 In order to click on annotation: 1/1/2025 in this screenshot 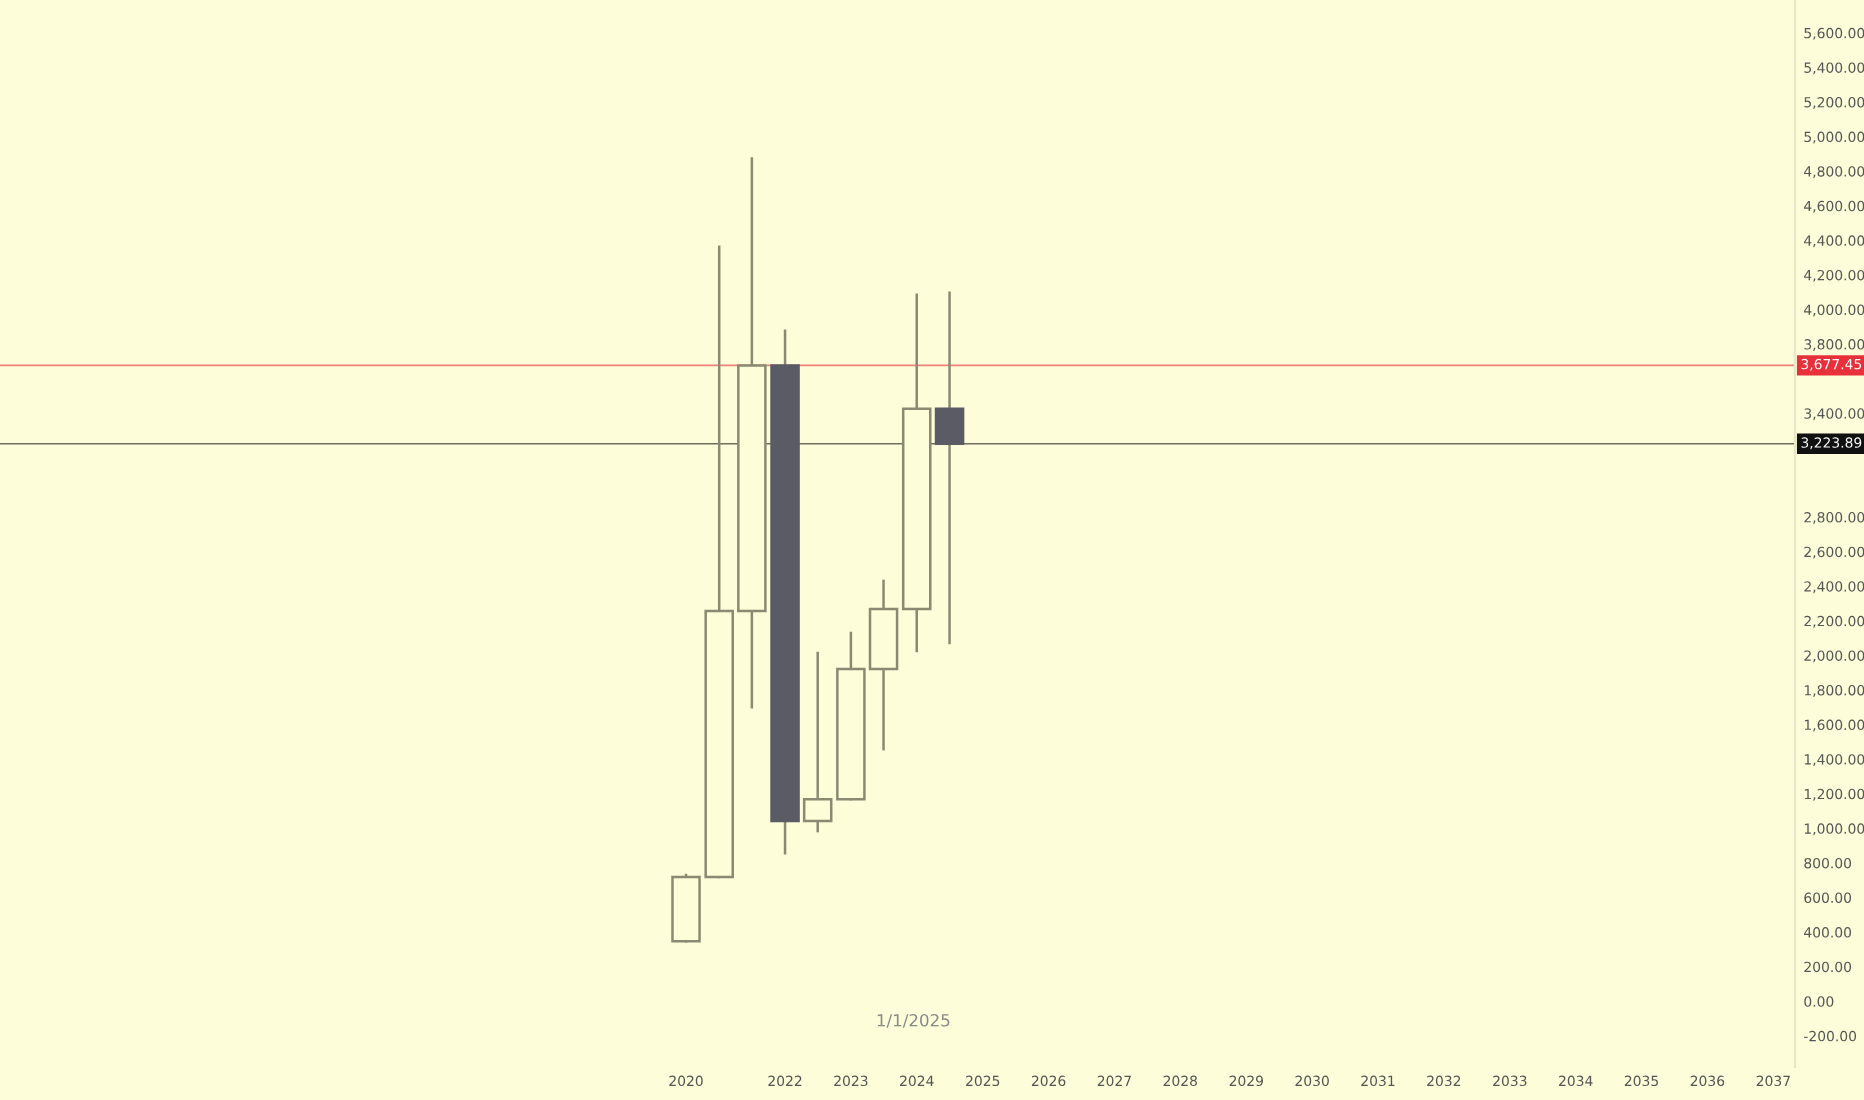, I will do `click(913, 1020)`.